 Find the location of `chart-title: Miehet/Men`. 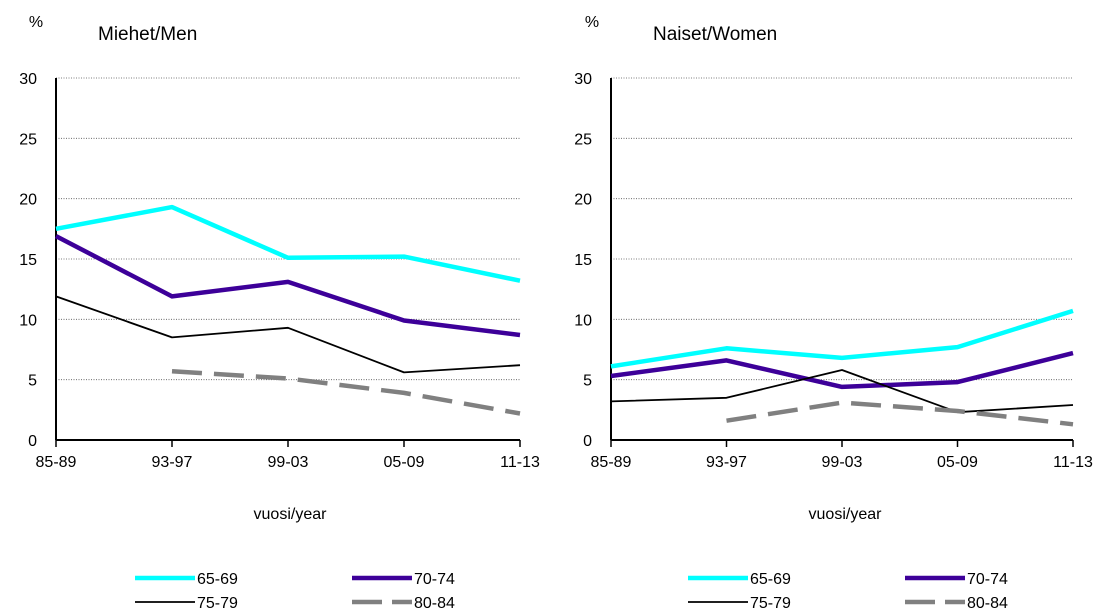

chart-title: Miehet/Men is located at coordinates (147, 34).